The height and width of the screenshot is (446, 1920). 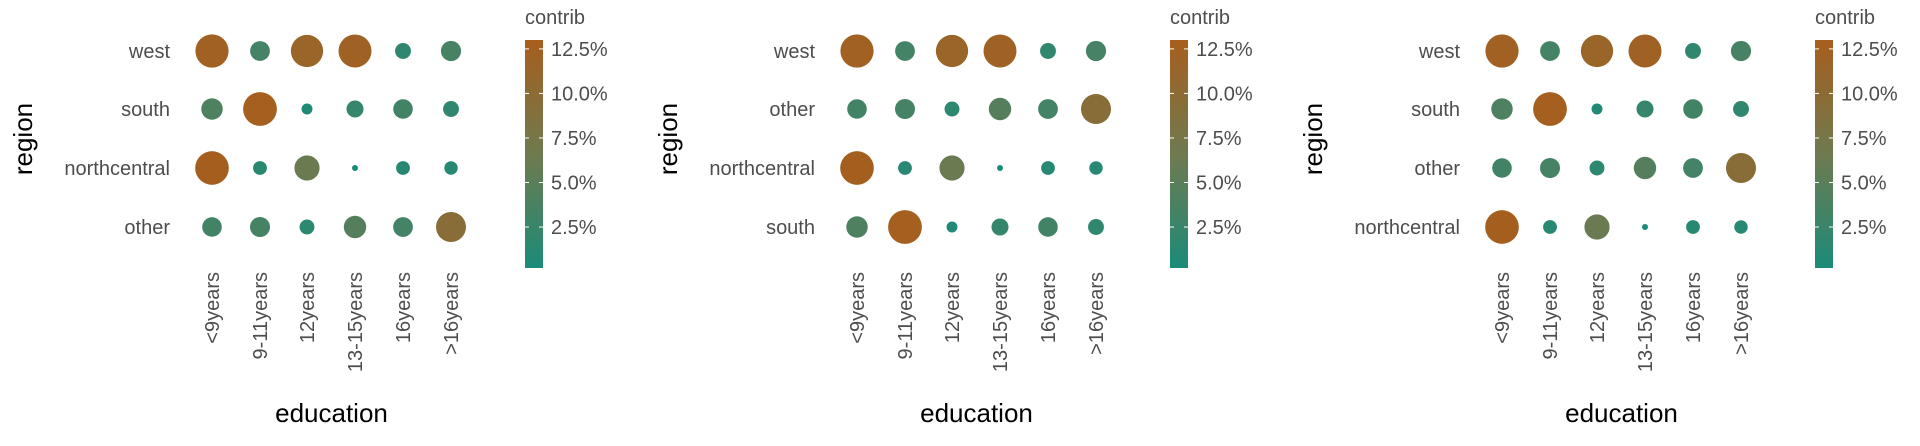 I want to click on legend-label: 12.5%, so click(x=579, y=50).